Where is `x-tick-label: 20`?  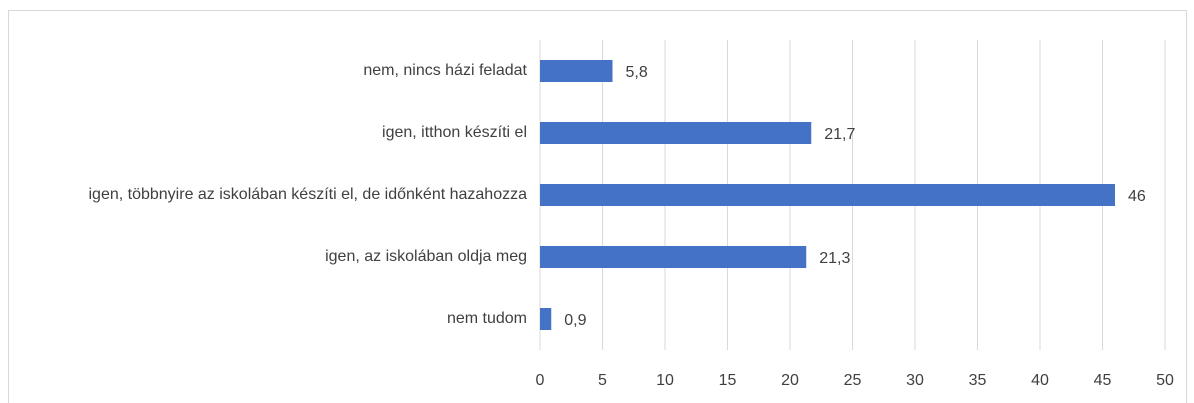
x-tick-label: 20 is located at coordinates (790, 380).